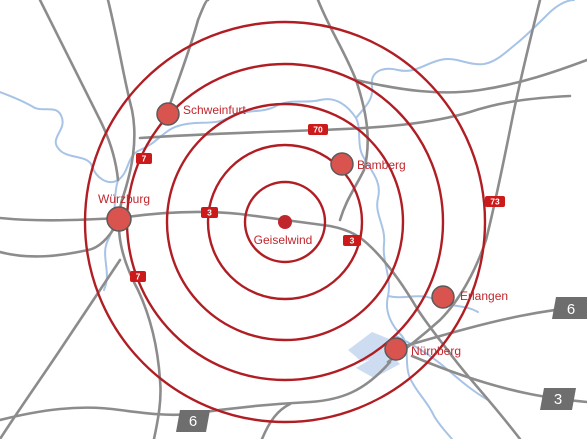 This screenshot has height=439, width=587. Describe the element at coordinates (187, 59) in the screenshot. I see `road-b26` at that location.